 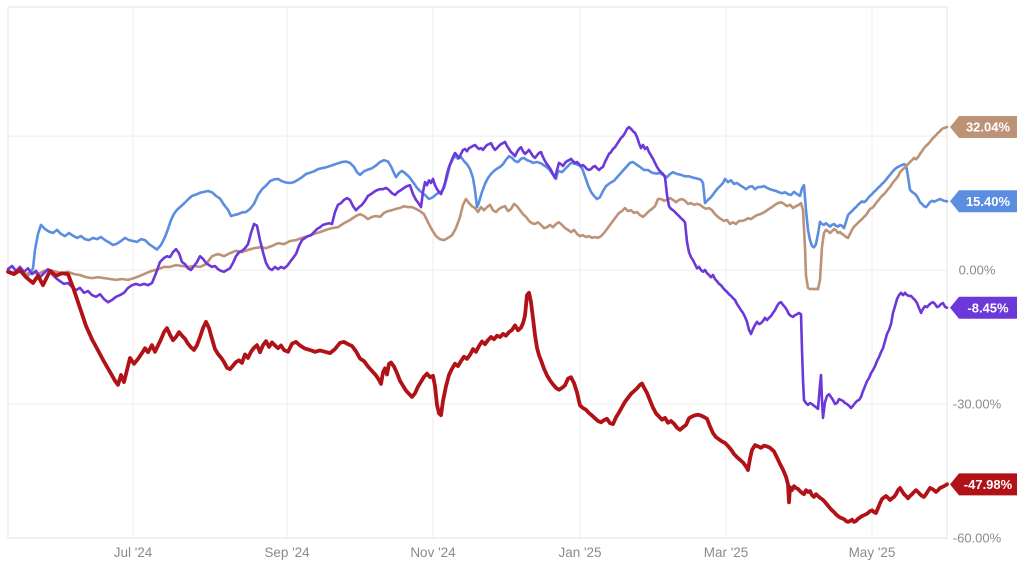 What do you see at coordinates (977, 270) in the screenshot?
I see `y-axis-tick-label: 0.00%` at bounding box center [977, 270].